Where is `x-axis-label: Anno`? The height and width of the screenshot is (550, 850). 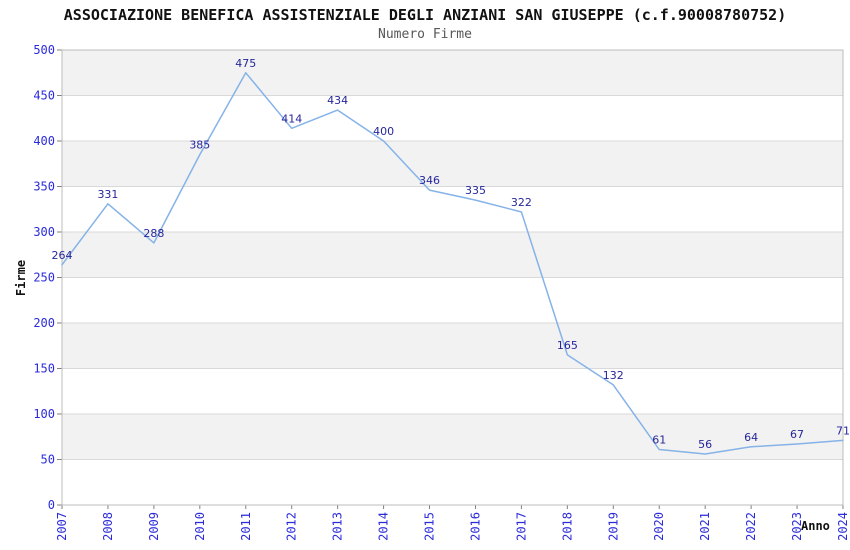 x-axis-label: Anno is located at coordinates (815, 526).